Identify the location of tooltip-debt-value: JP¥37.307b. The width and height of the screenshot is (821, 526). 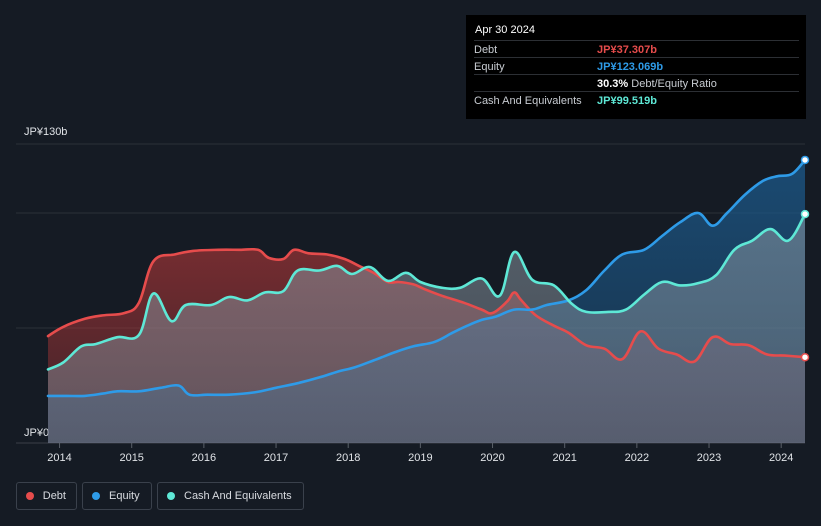
(627, 50).